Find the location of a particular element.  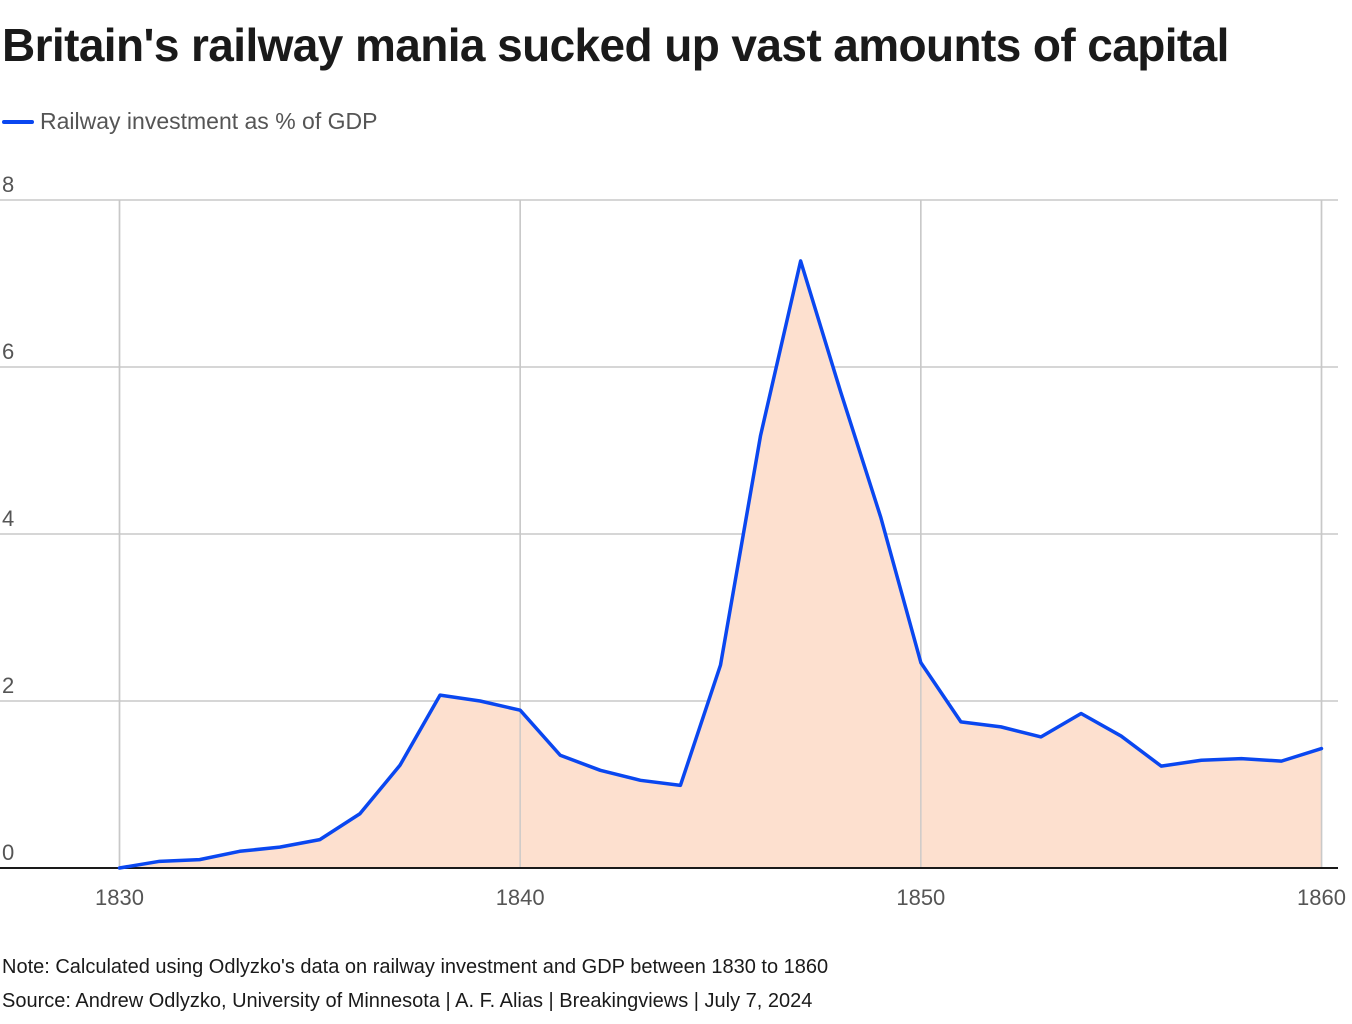

x-tick-label: 1830 is located at coordinates (119, 897).